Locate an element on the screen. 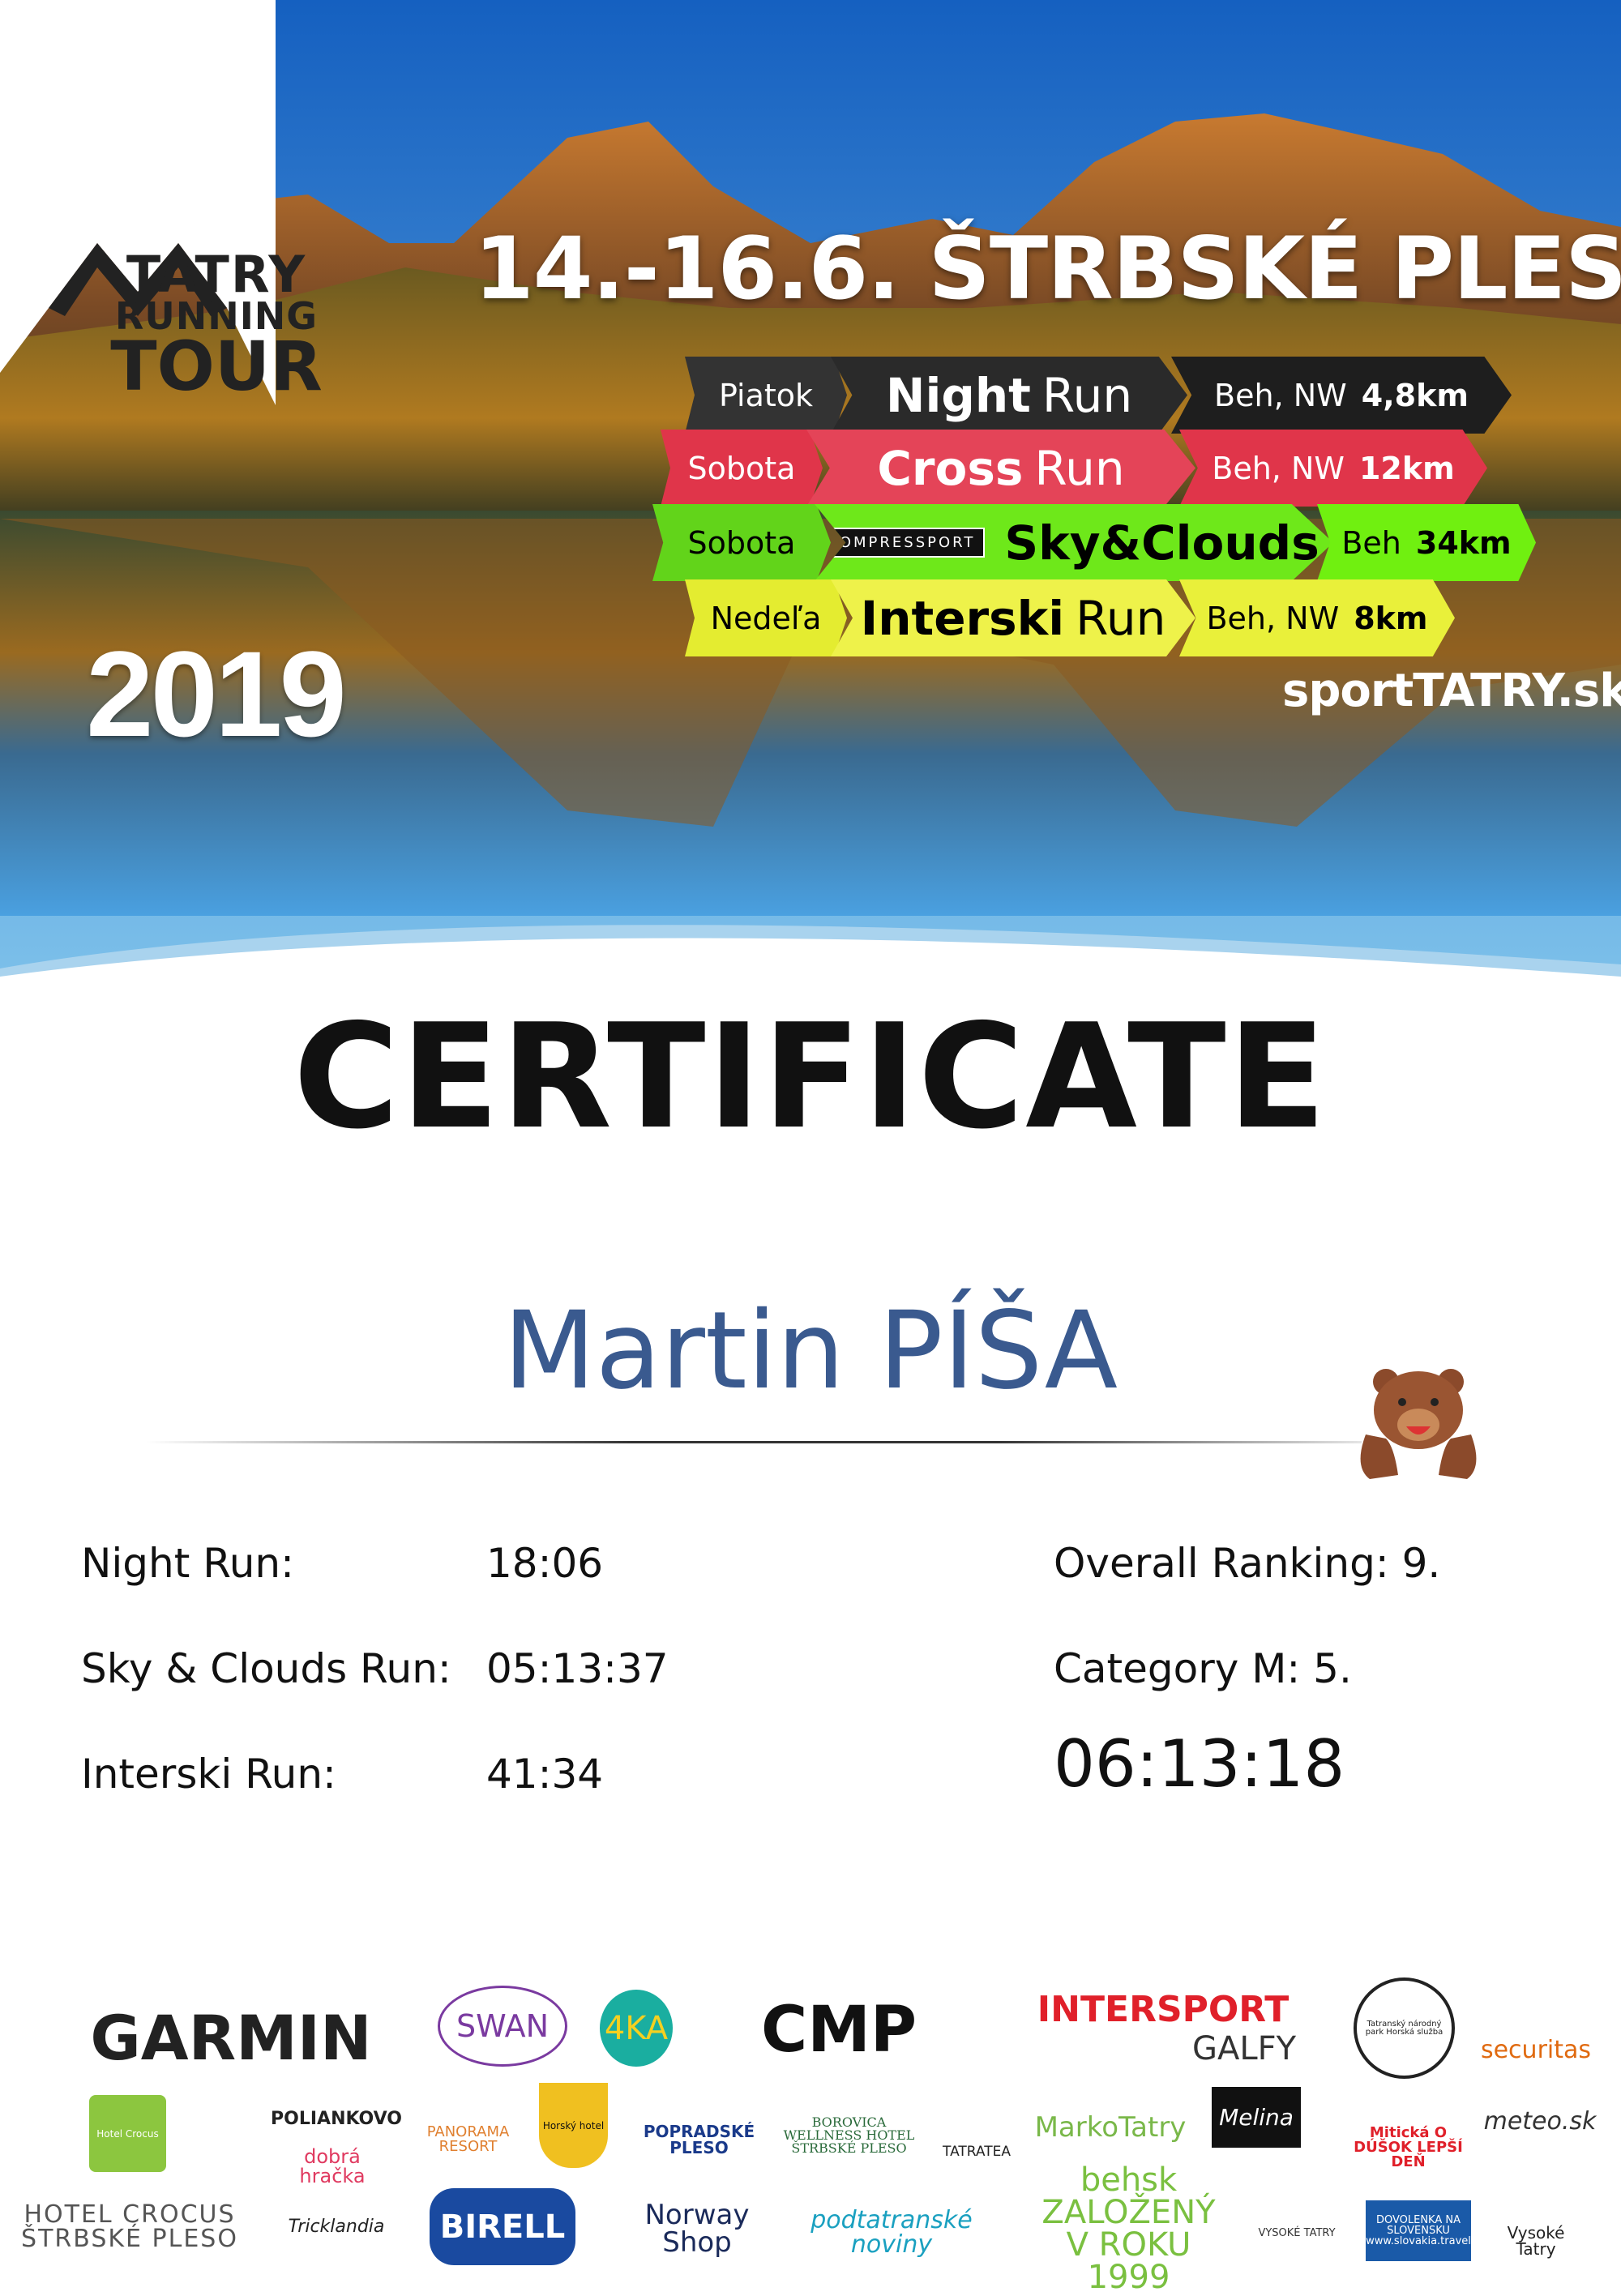  sponsor-logo-popradske-pleso: POPRADSKÉ PLESO is located at coordinates (699, 2139).